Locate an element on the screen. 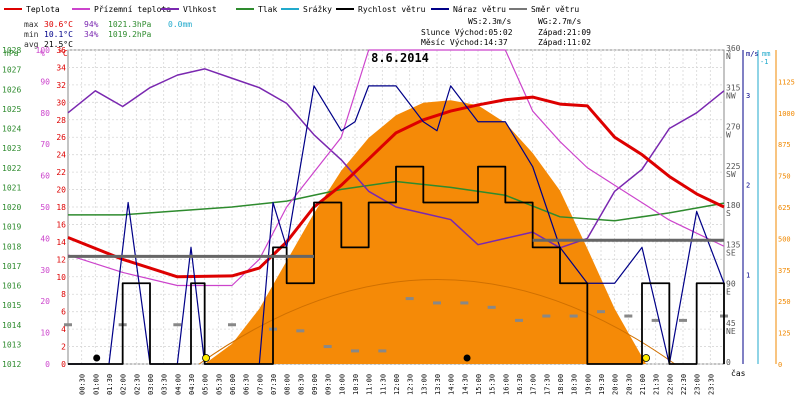 This screenshot has height=400, width=800. hpa-tick: 1017 is located at coordinates (11, 266).